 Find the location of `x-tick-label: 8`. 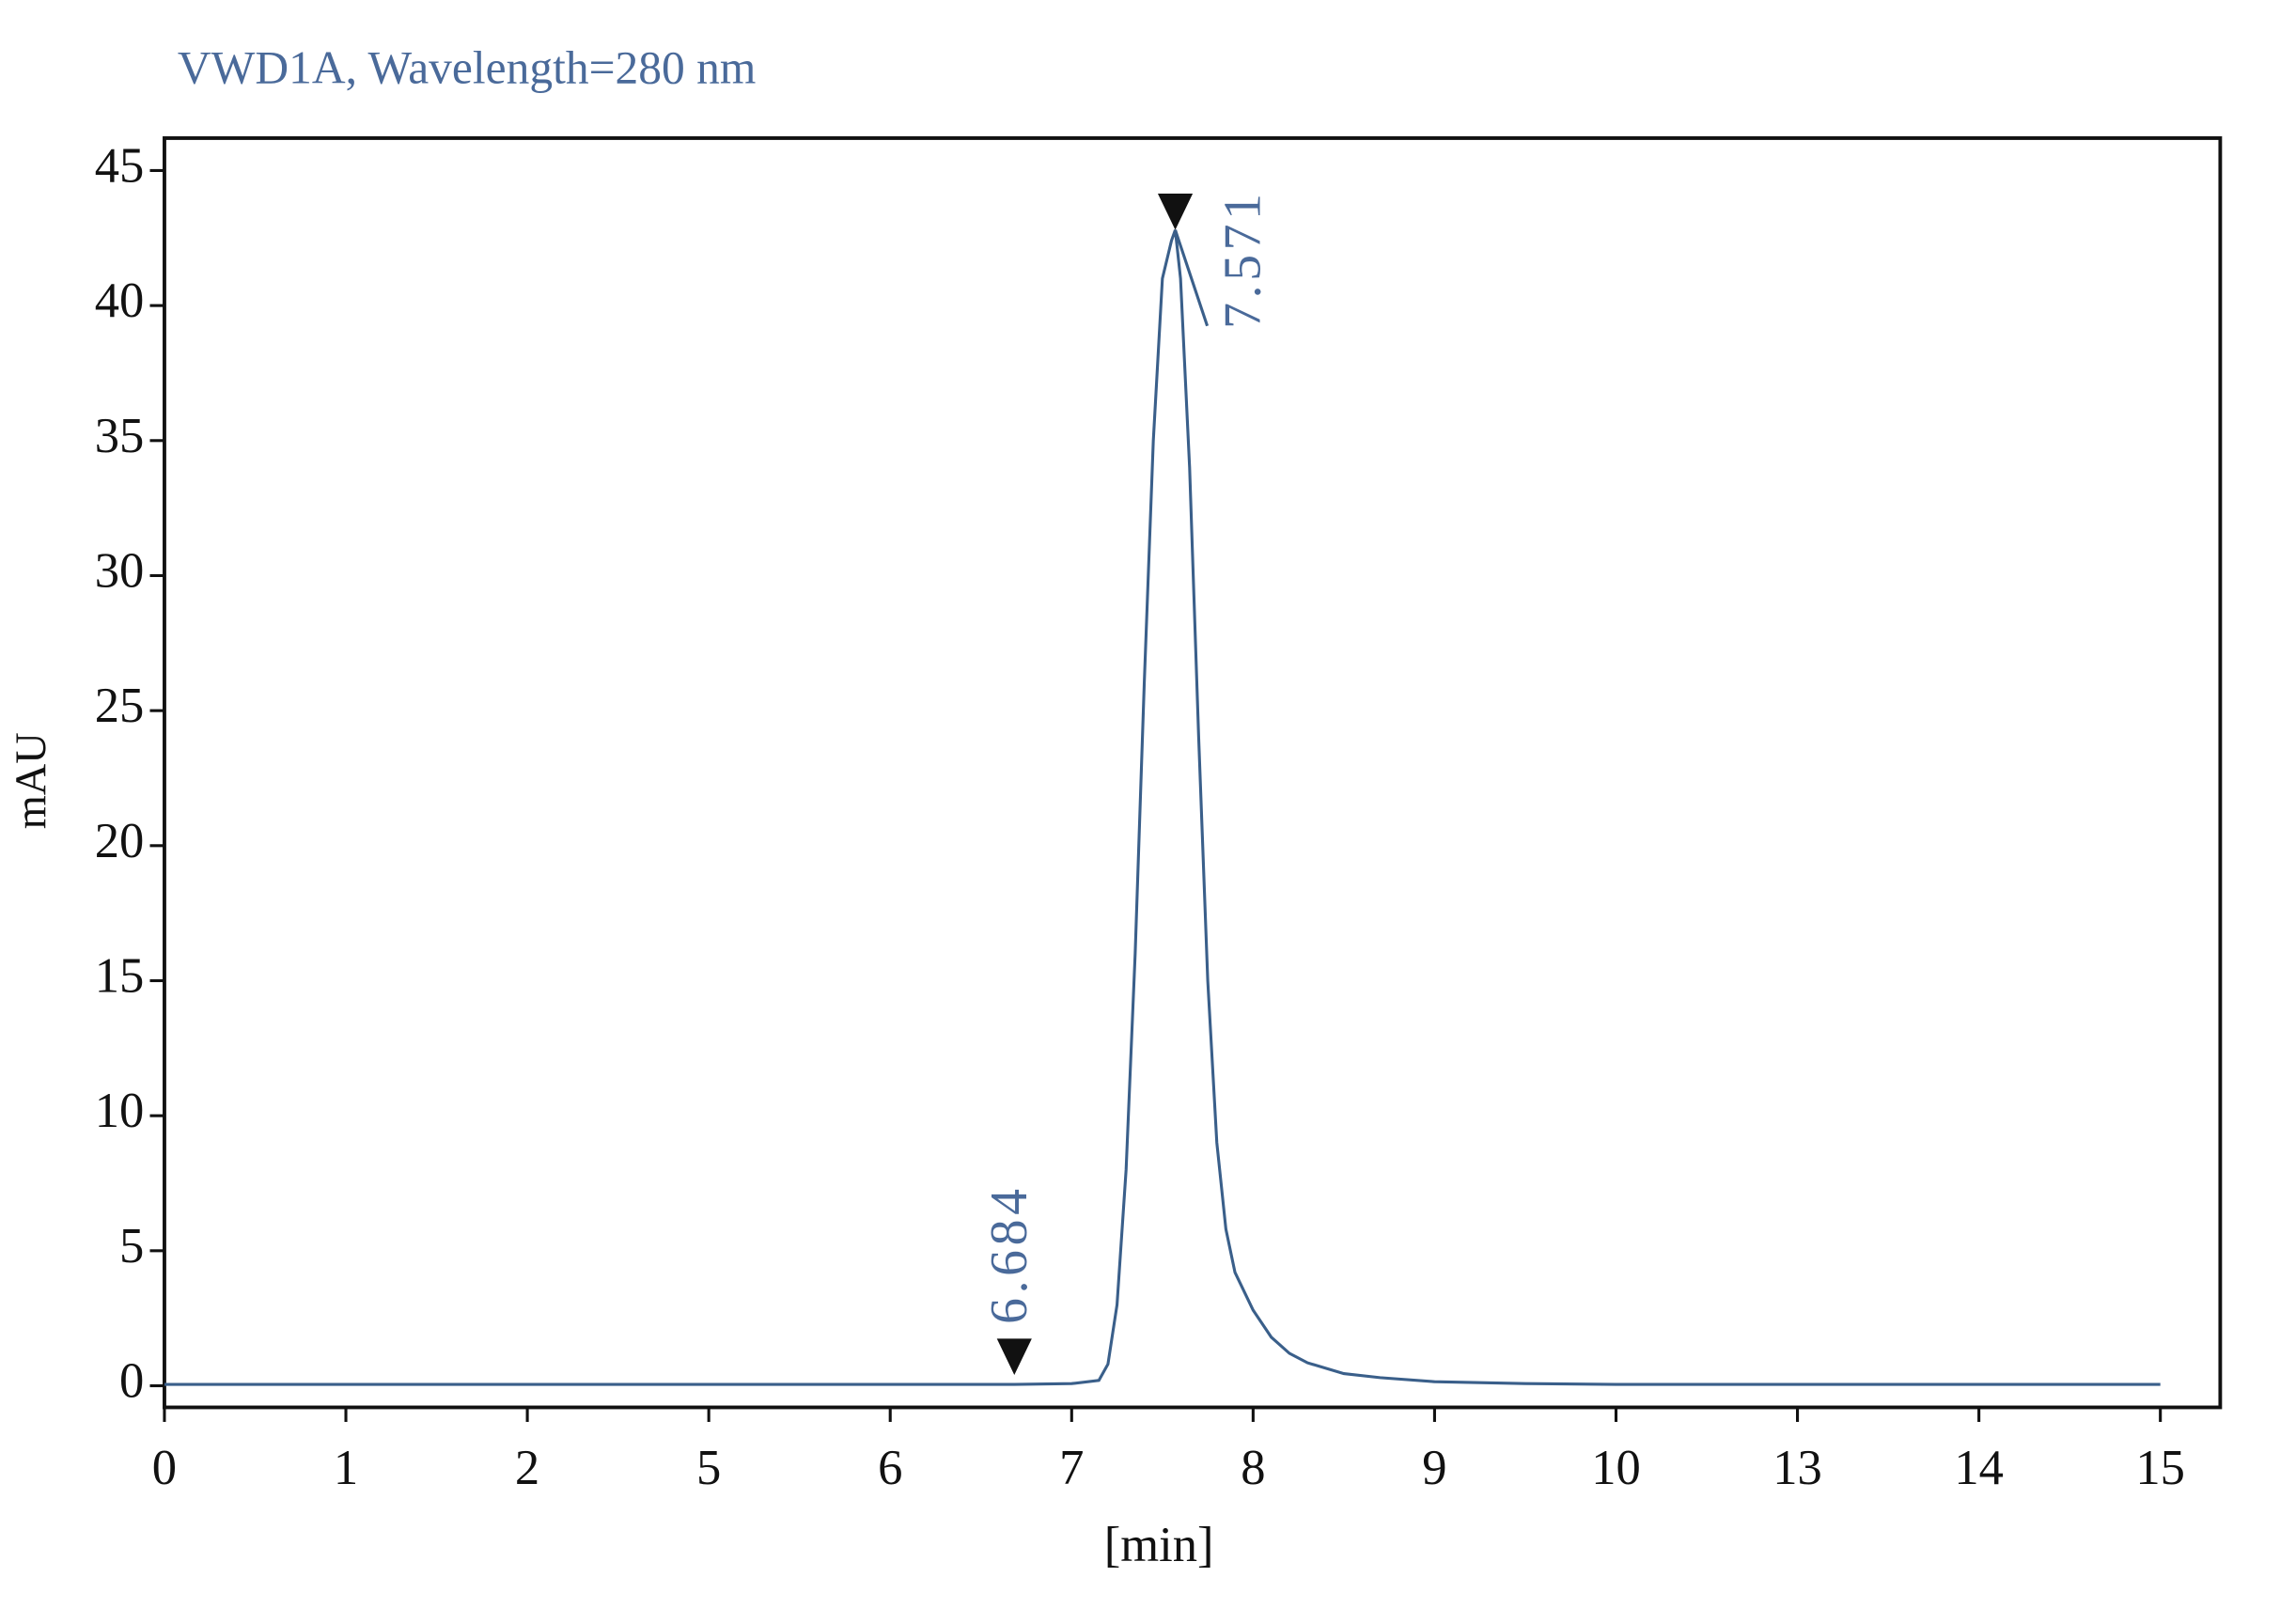

x-tick-label: 8 is located at coordinates (1253, 1468).